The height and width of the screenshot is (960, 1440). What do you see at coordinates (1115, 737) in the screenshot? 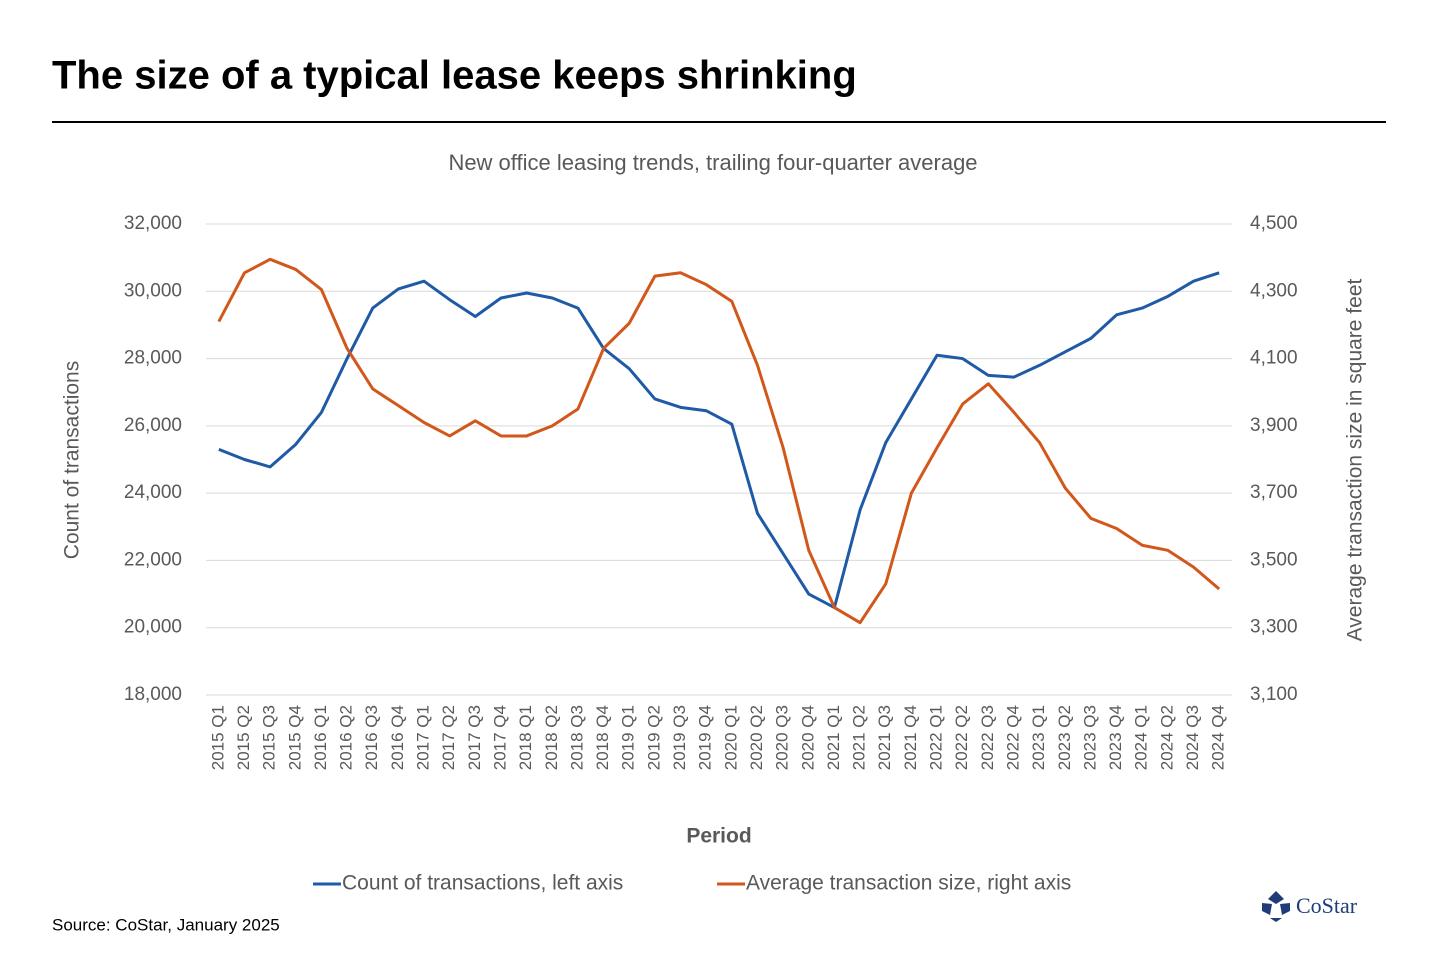
I see `x-tick-label: 2023 Q4` at bounding box center [1115, 737].